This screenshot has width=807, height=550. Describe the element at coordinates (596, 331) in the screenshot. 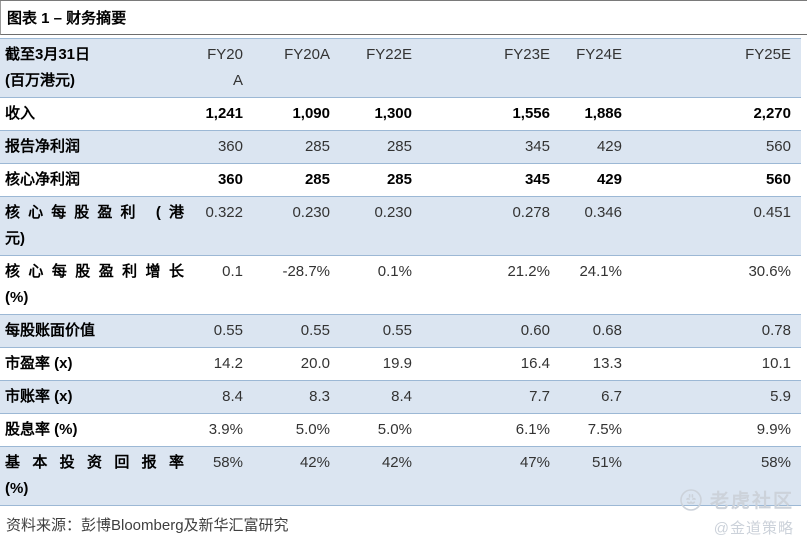

I see `cell: 0.68` at that location.